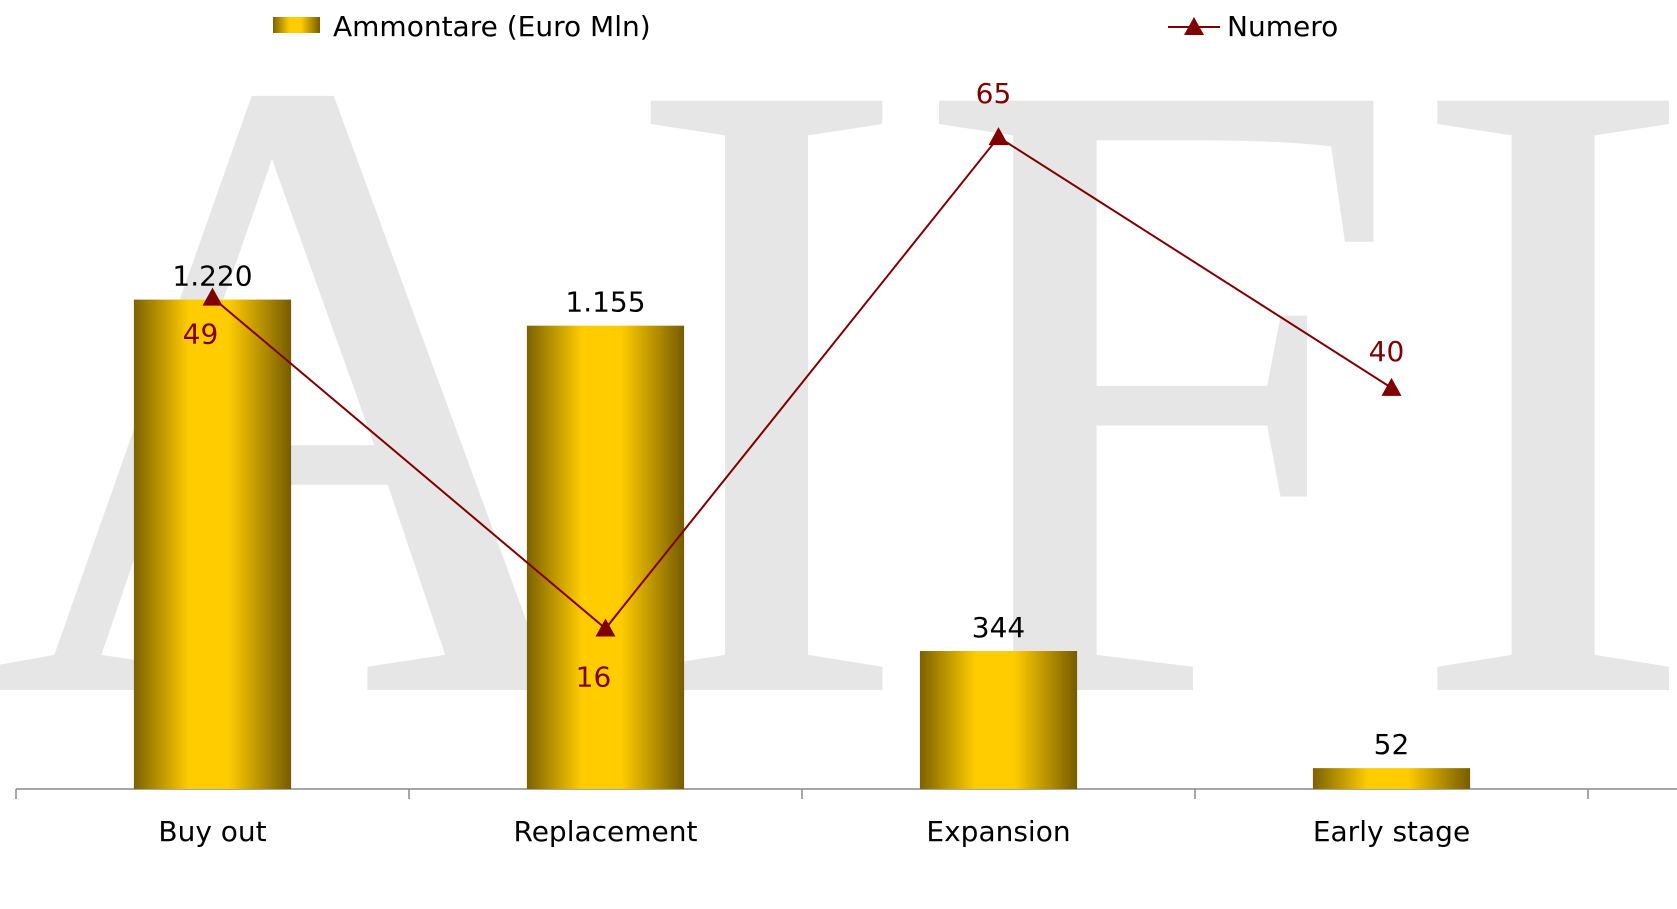  What do you see at coordinates (212, 276) in the screenshot?
I see `bar-value-label: 1.220` at bounding box center [212, 276].